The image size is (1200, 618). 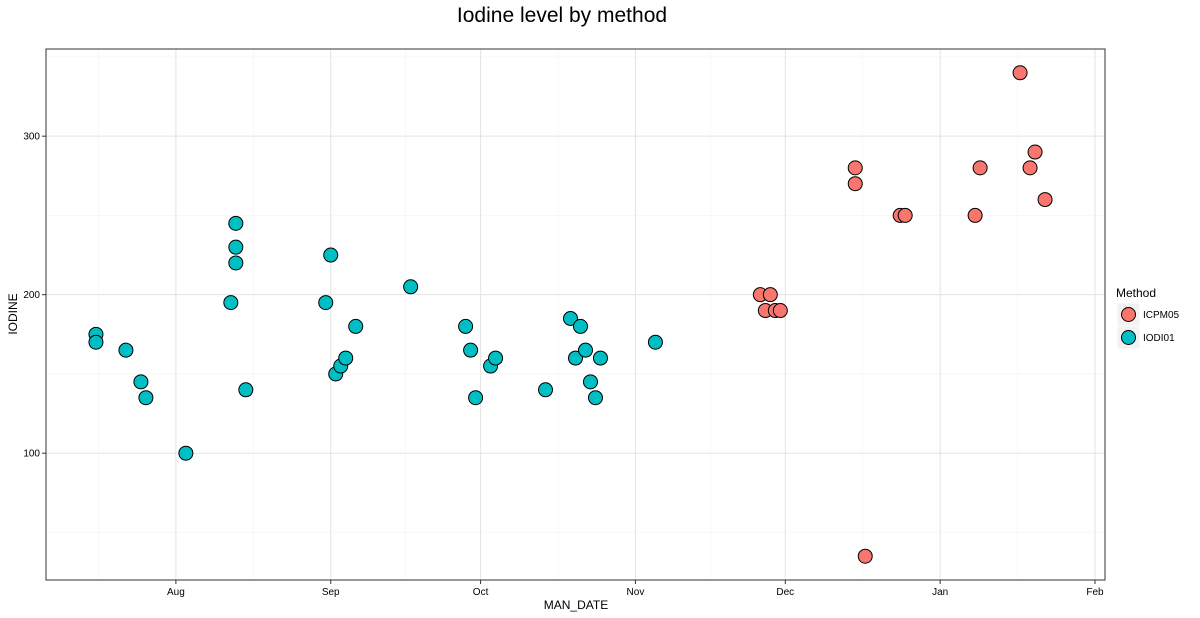 I want to click on chart-title: Iodine level by method, so click(x=562, y=15).